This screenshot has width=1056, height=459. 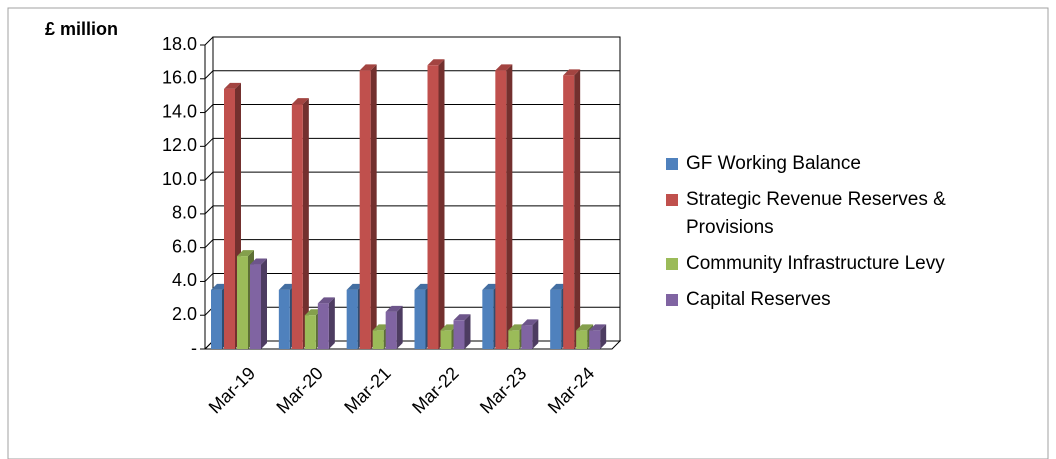 What do you see at coordinates (194, 348) in the screenshot?
I see `y-tick-label: -` at bounding box center [194, 348].